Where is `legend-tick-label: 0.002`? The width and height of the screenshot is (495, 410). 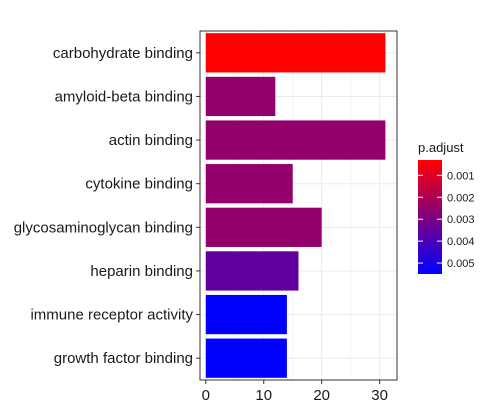 legend-tick-label: 0.002 is located at coordinates (461, 198).